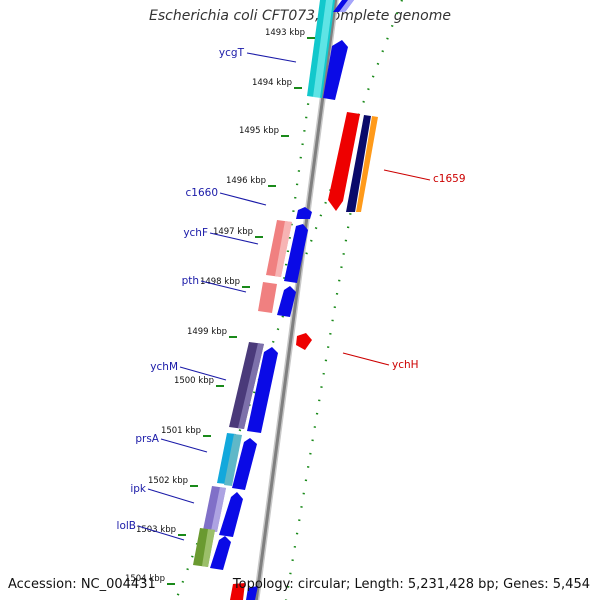  Describe the element at coordinates (253, 387) in the screenshot. I see `feature-ychM` at that location.